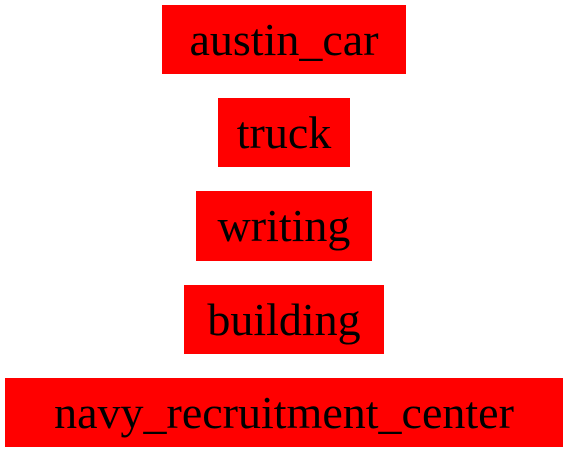 The width and height of the screenshot is (568, 453). Describe the element at coordinates (284, 226) in the screenshot. I see `label-writing: writing` at that location.